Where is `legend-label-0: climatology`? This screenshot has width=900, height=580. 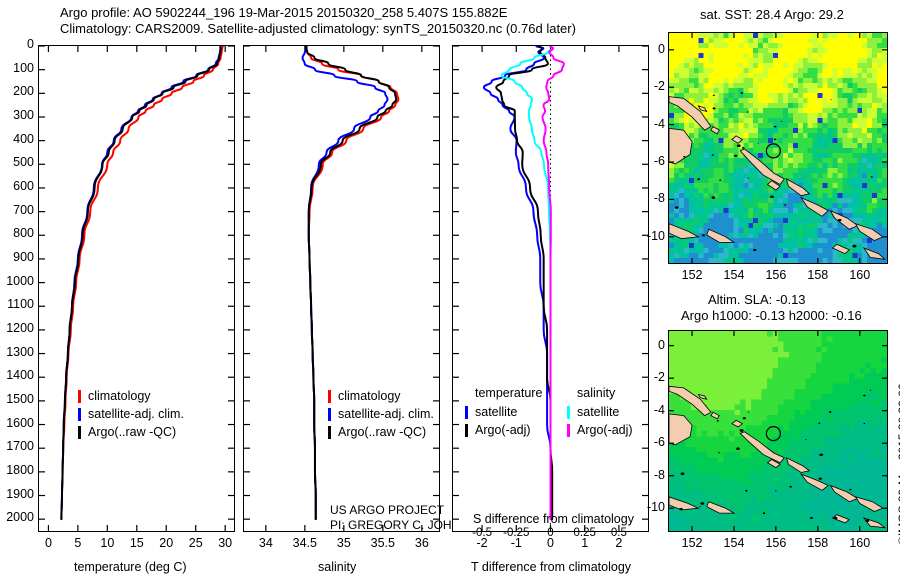 legend-label-0: climatology is located at coordinates (369, 396).